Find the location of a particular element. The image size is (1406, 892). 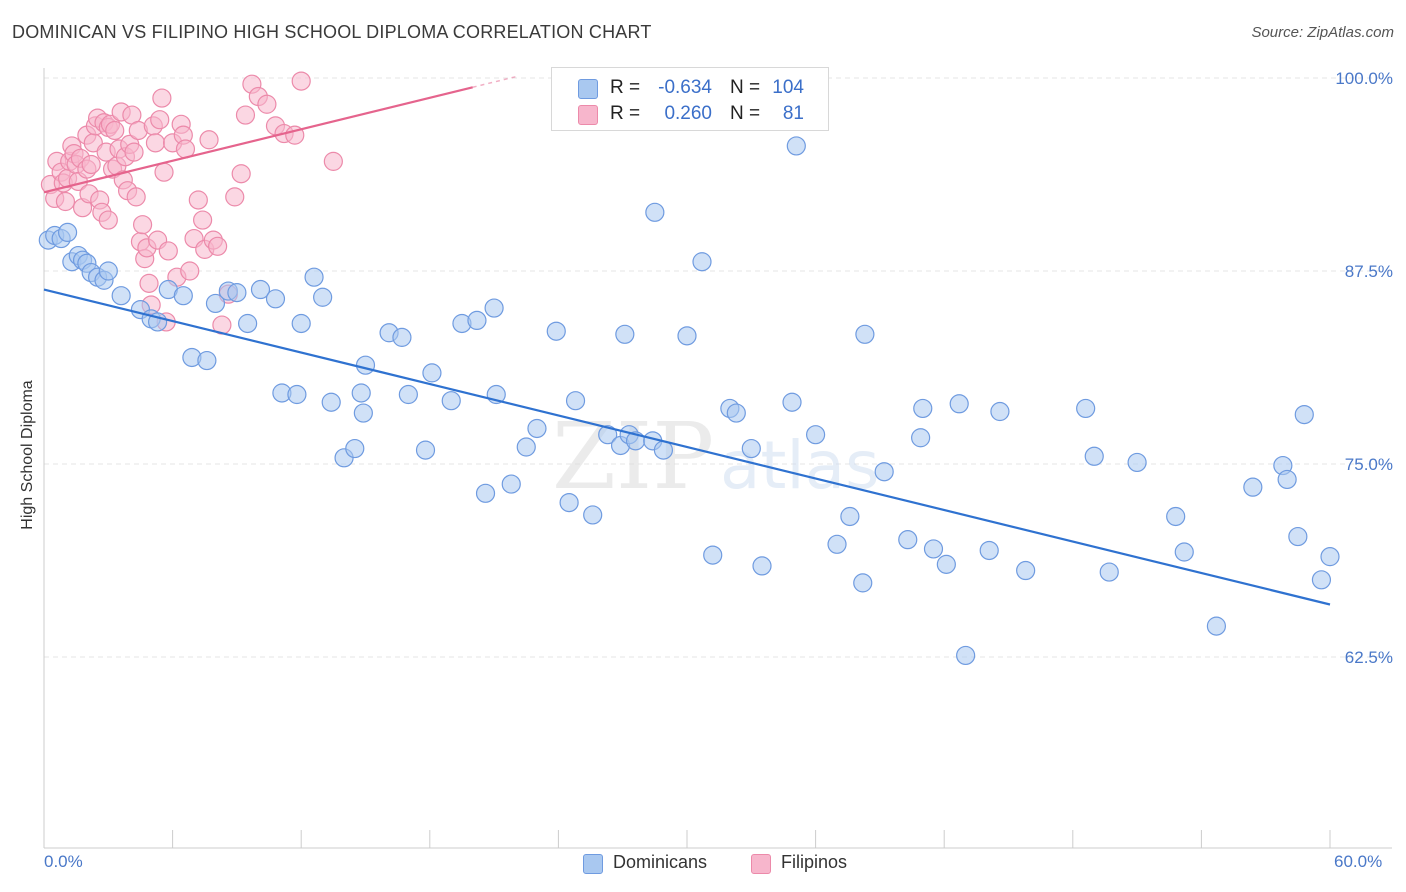

y-tick-label: 75.0% is located at coordinates (1369, 464).